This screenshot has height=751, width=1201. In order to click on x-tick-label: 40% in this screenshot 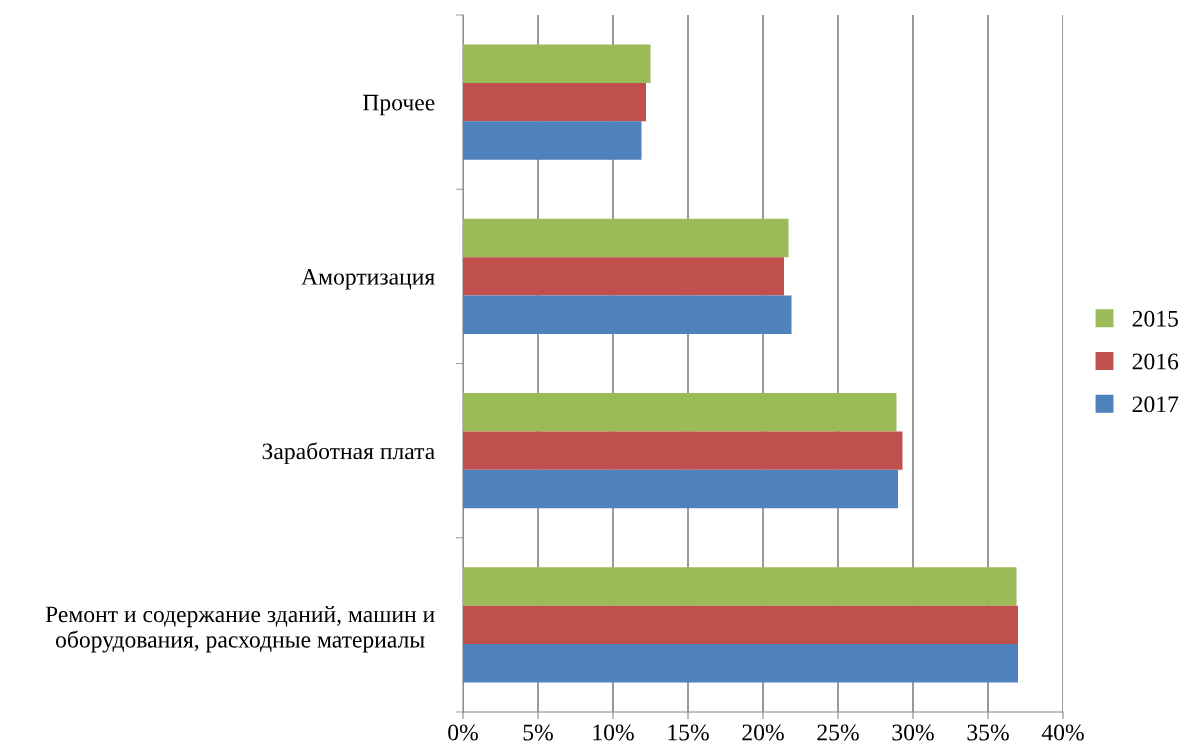, I will do `click(1062, 732)`.